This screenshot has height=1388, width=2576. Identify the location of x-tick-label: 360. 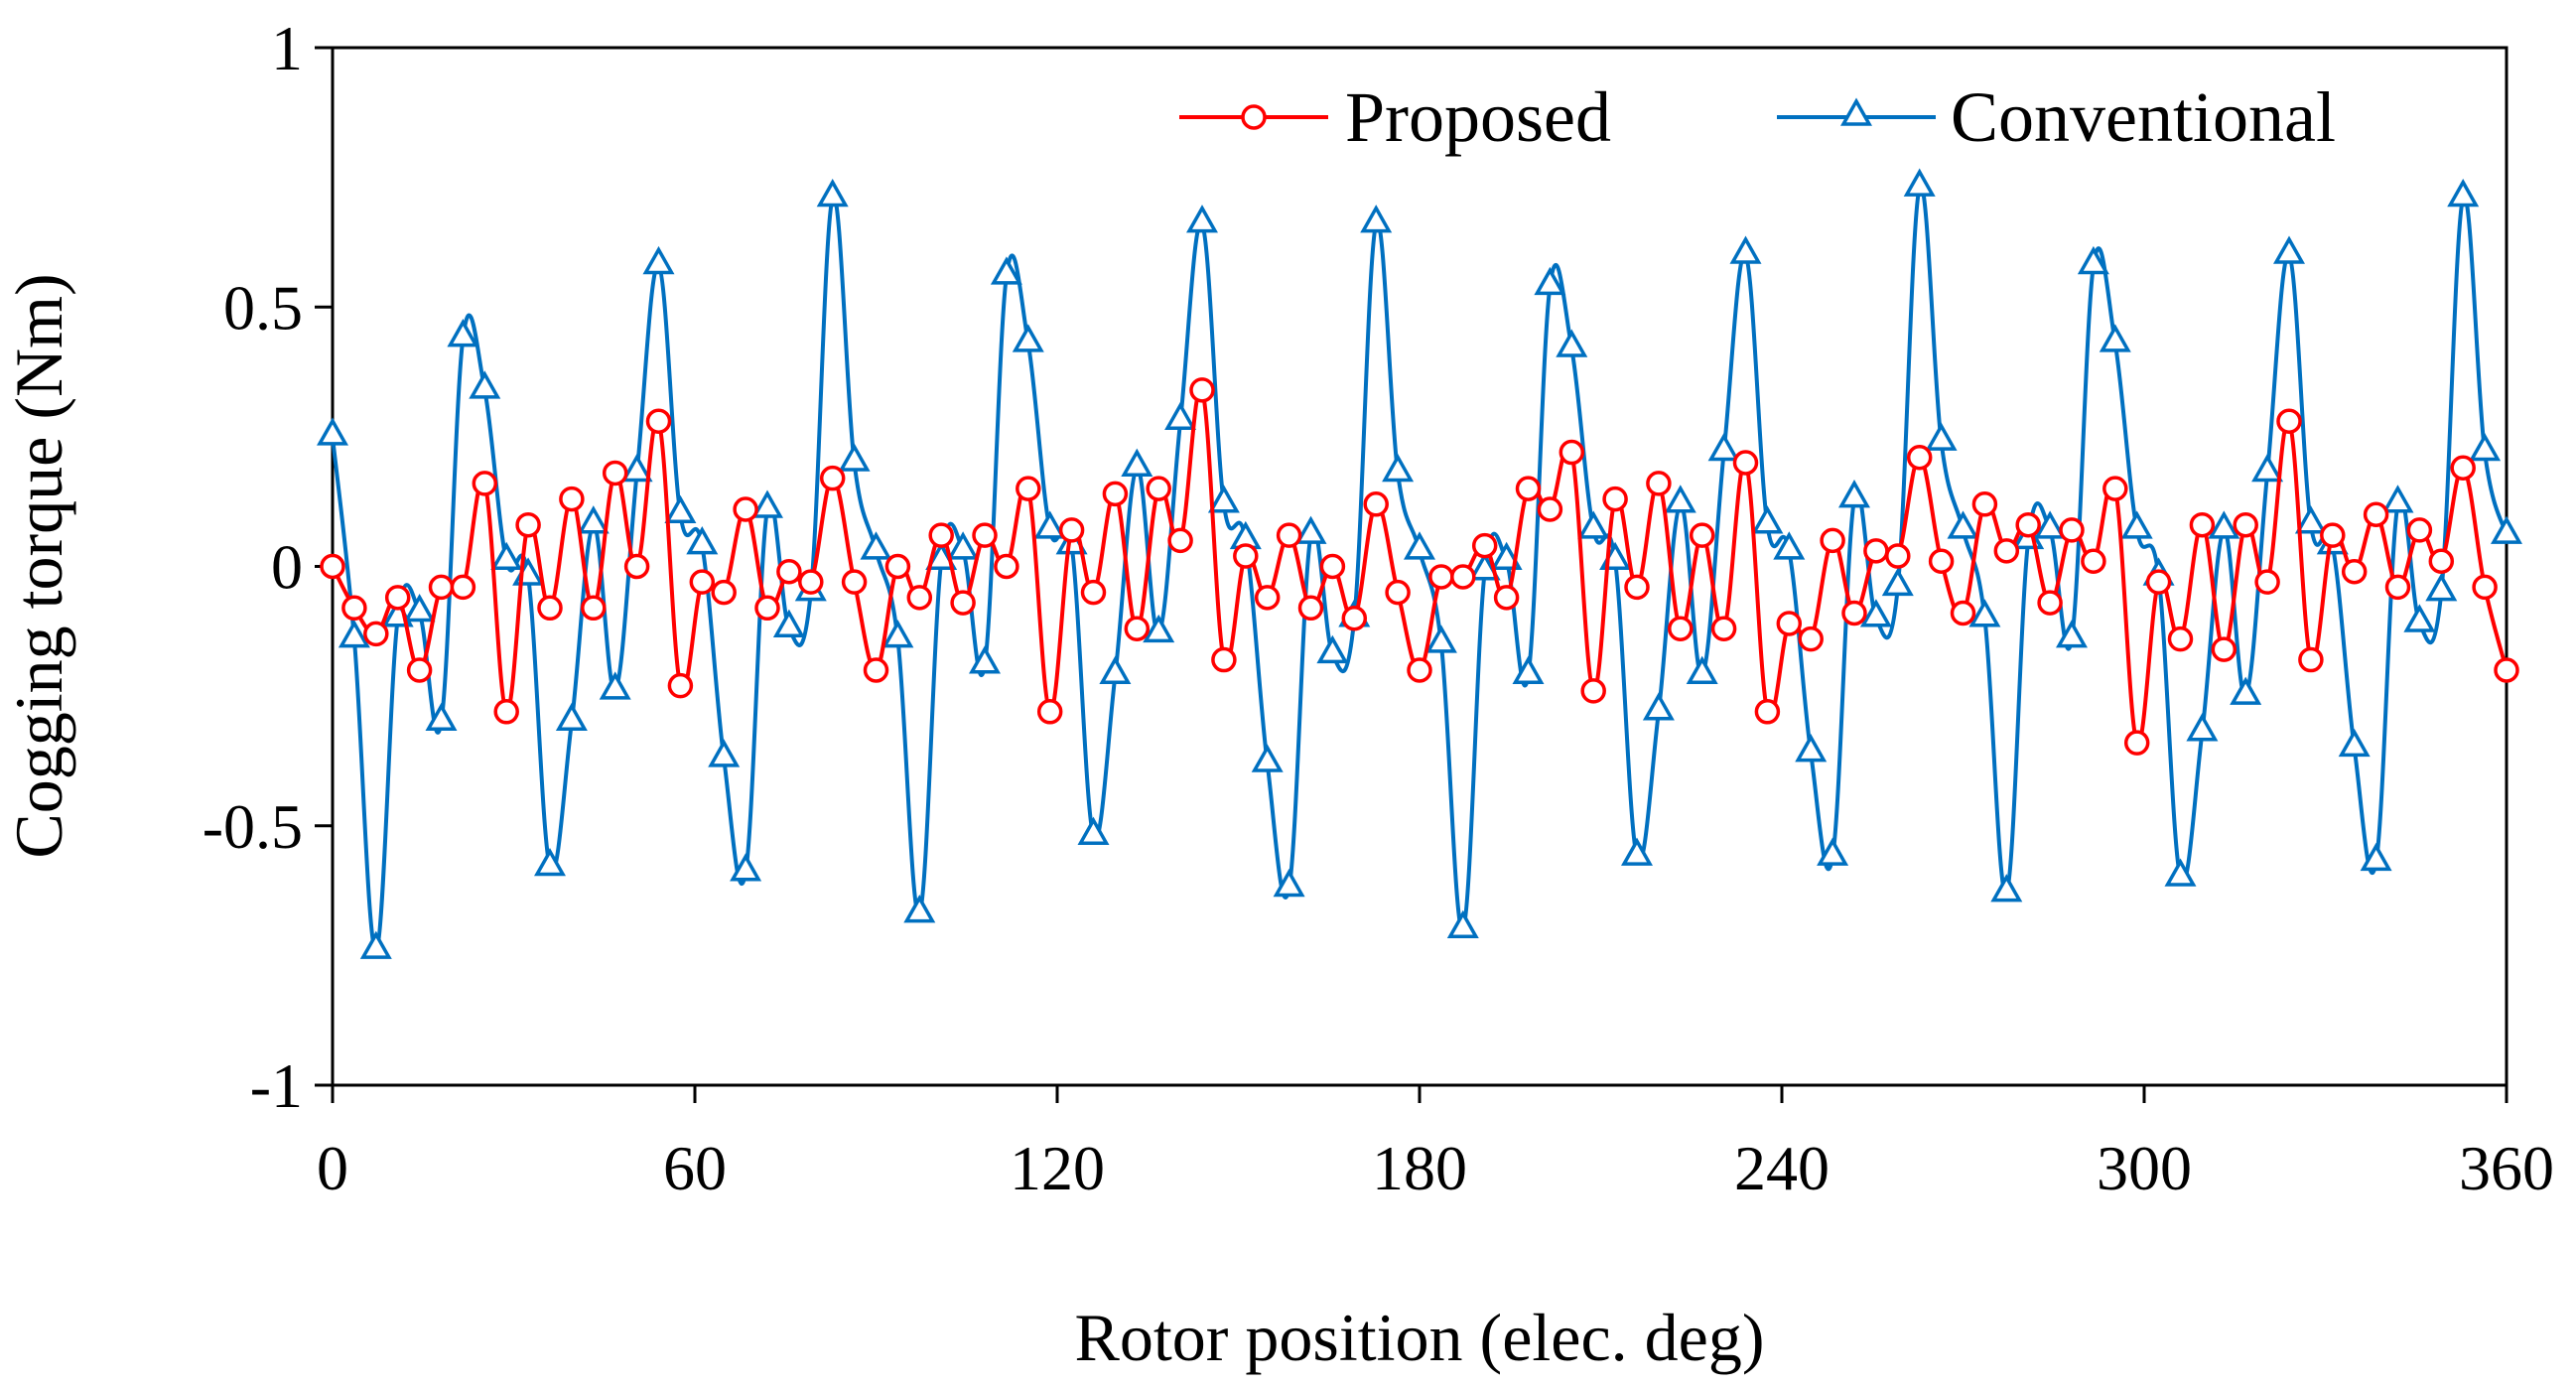
(2506, 1168).